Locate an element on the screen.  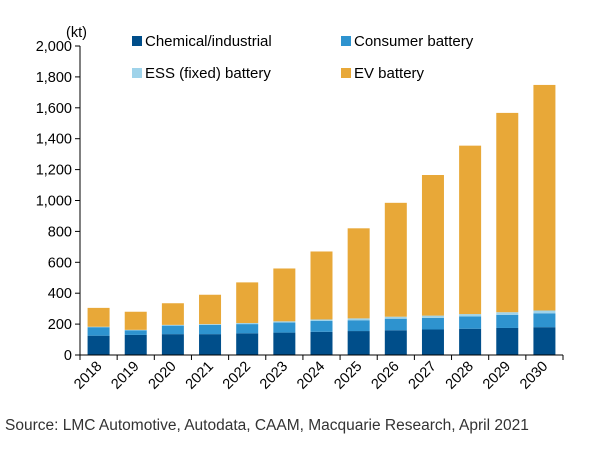
bar-segment-consumer-battery-2025 is located at coordinates (358, 326).